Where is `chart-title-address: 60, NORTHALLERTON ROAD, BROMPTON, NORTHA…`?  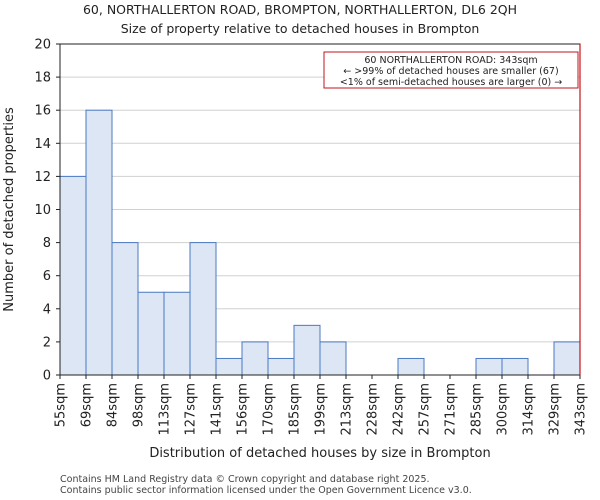 chart-title-address: 60, NORTHALLERTON ROAD, BROMPTON, NORTHA… is located at coordinates (300, 9).